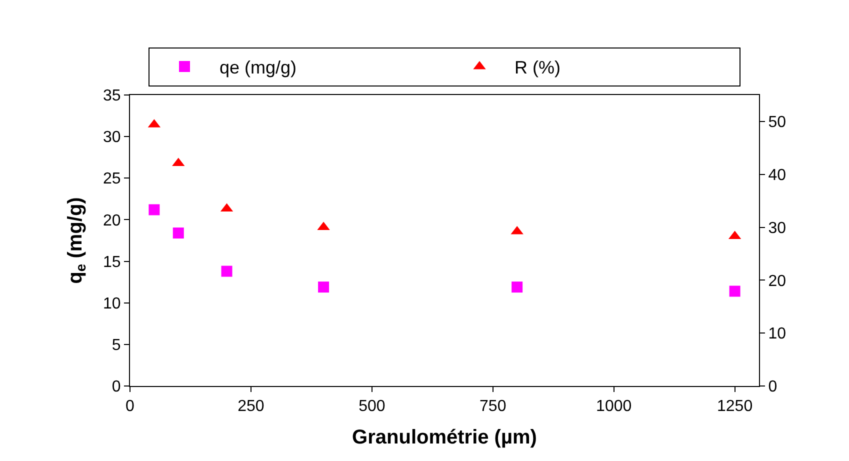  What do you see at coordinates (112, 262) in the screenshot?
I see `y-tick-label: 15` at bounding box center [112, 262].